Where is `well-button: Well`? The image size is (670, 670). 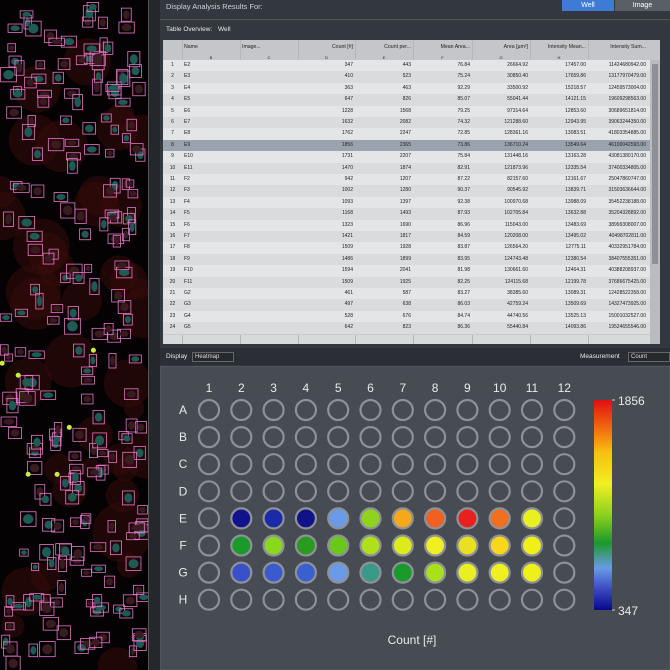 well-button: Well is located at coordinates (588, 5).